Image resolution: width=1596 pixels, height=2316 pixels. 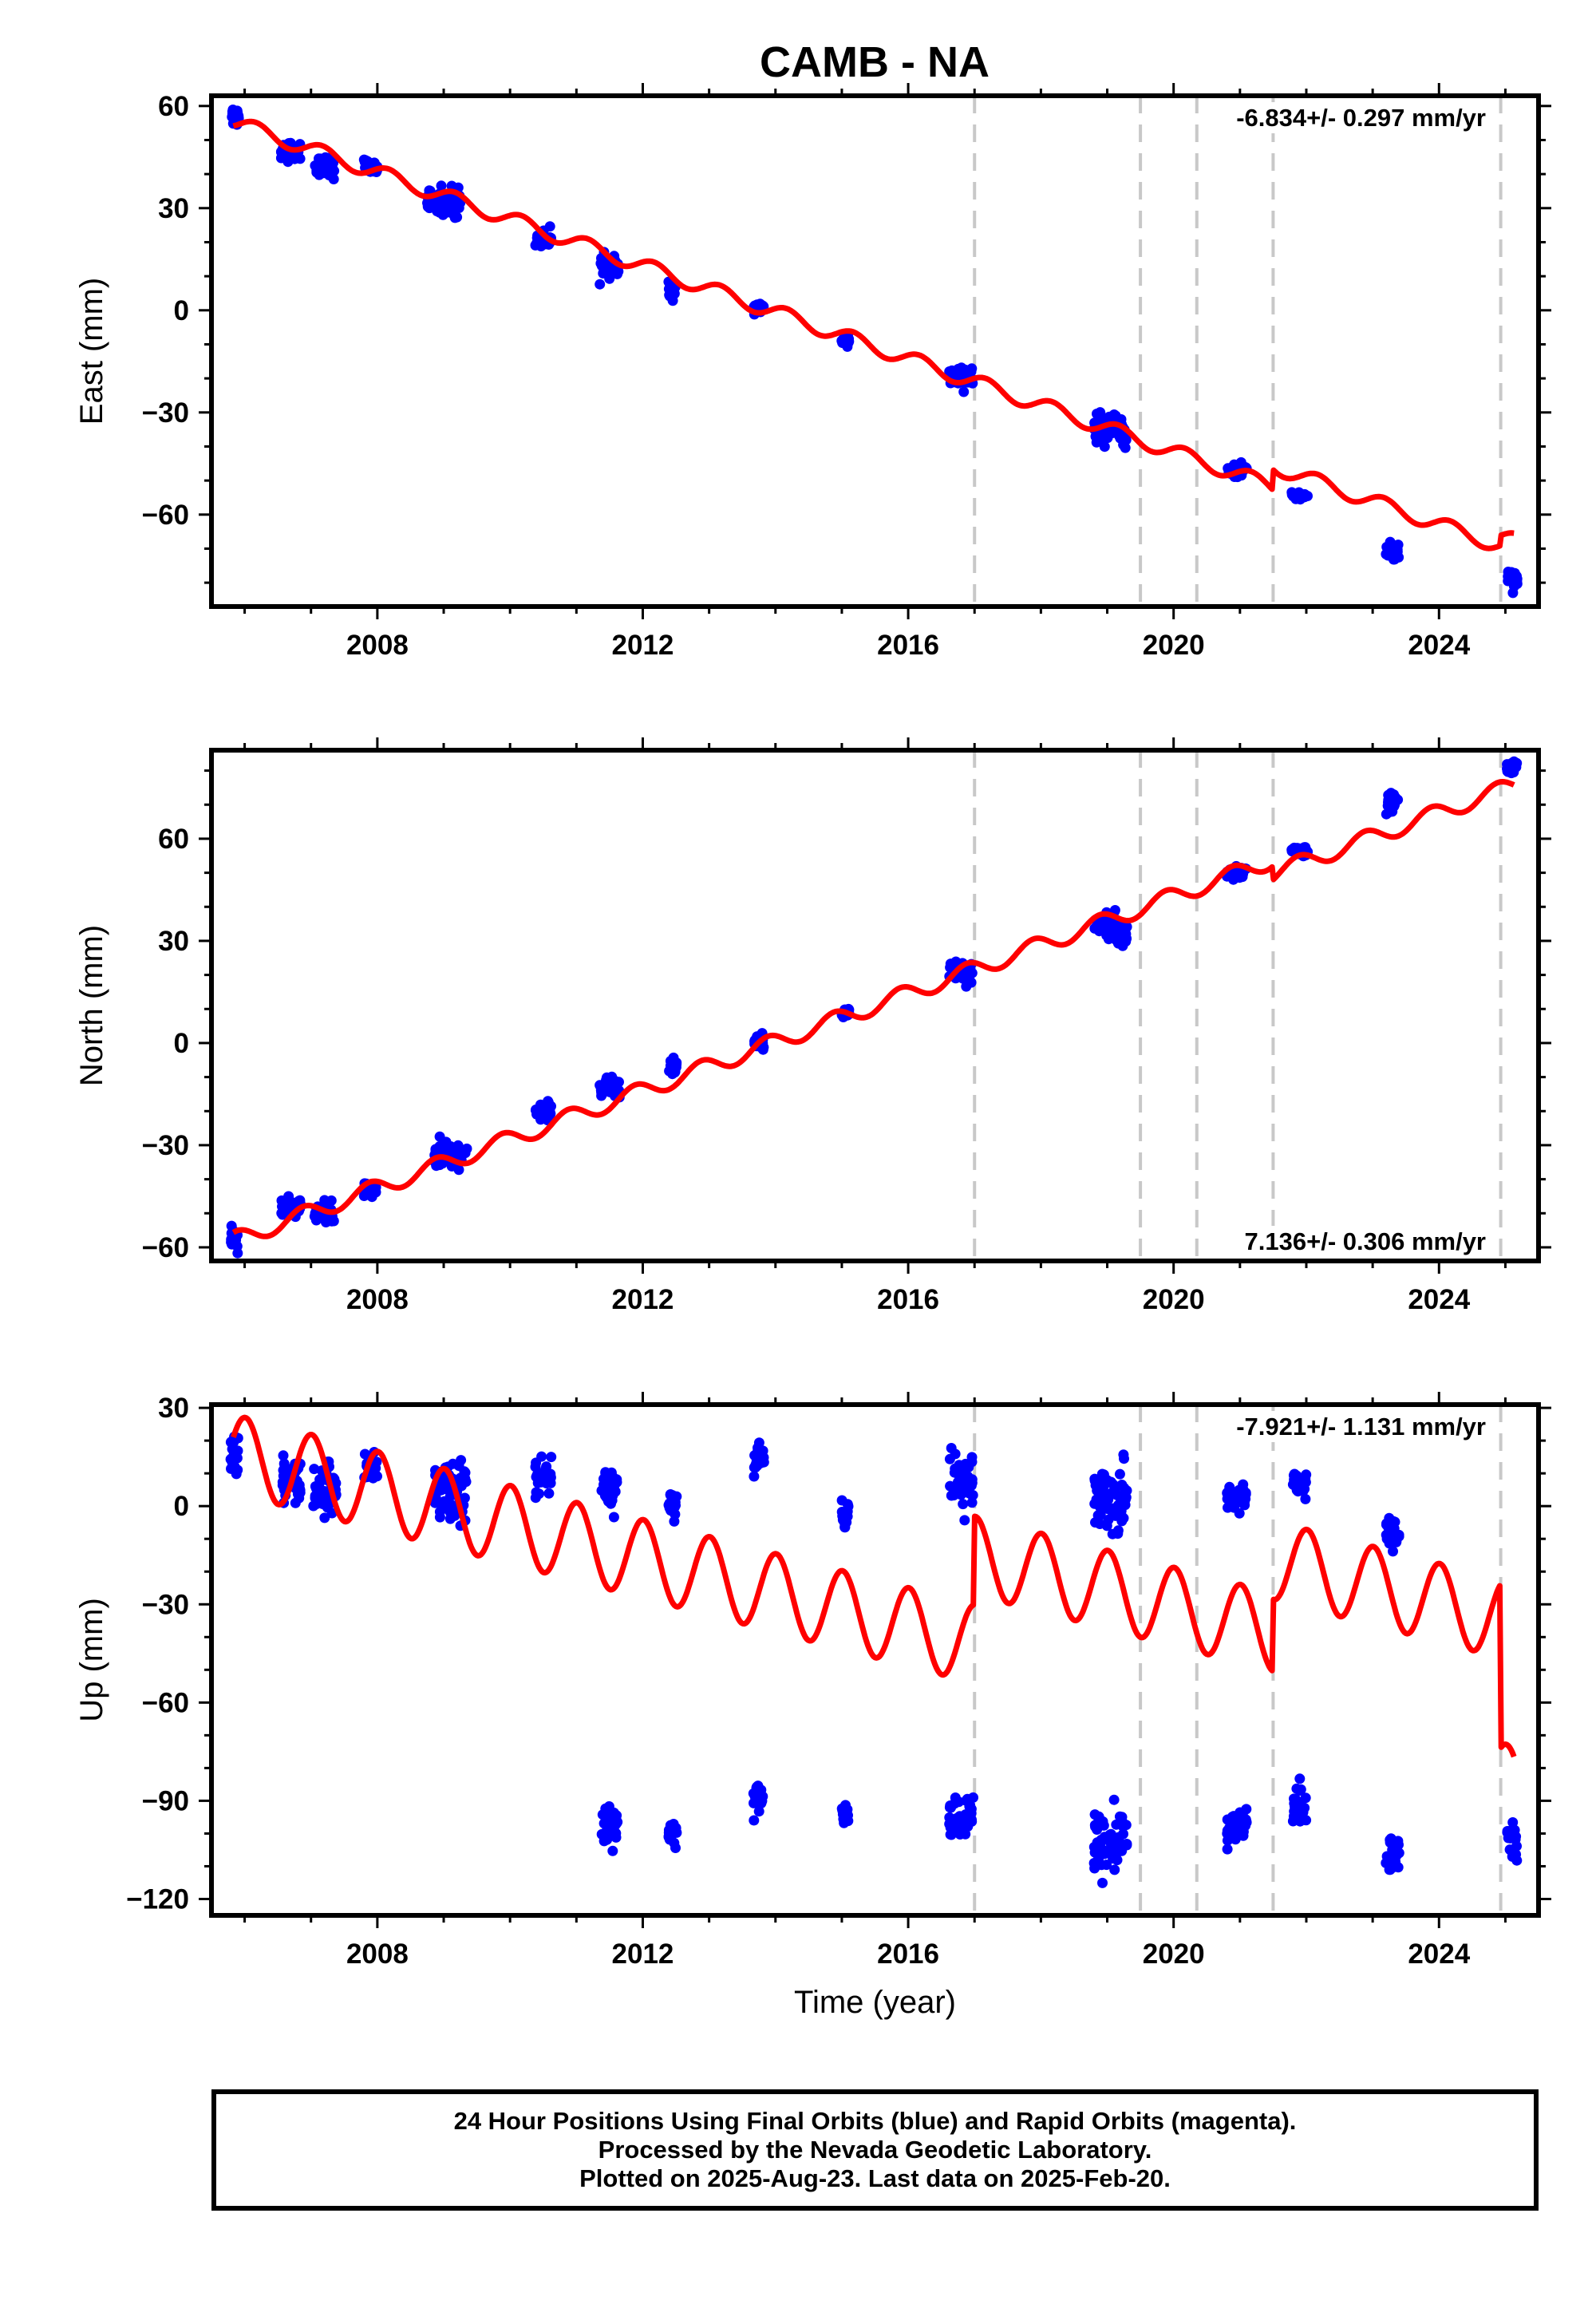 What do you see at coordinates (165, 1702) in the screenshot?
I see `up-y-tick-label: −60` at bounding box center [165, 1702].